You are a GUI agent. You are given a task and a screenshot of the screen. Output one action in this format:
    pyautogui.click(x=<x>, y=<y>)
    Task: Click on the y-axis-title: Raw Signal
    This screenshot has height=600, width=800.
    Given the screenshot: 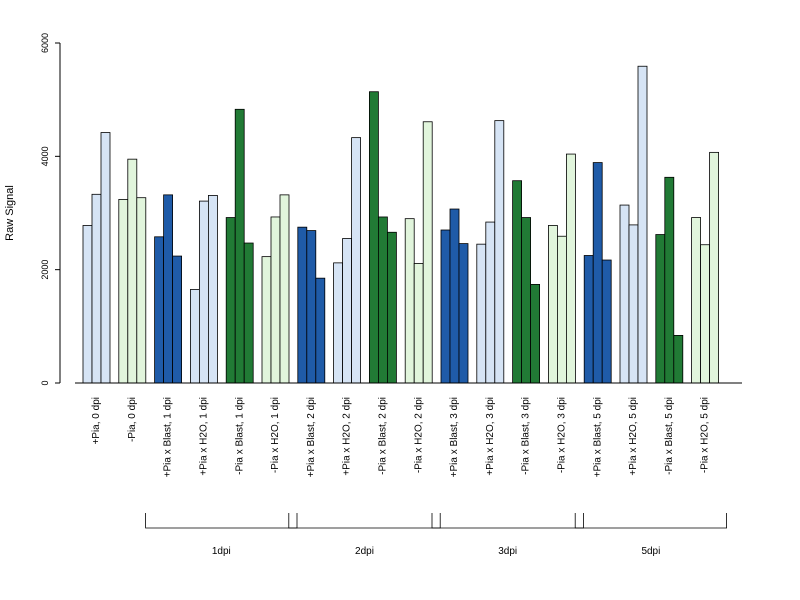 What is the action you would take?
    pyautogui.click(x=10, y=213)
    